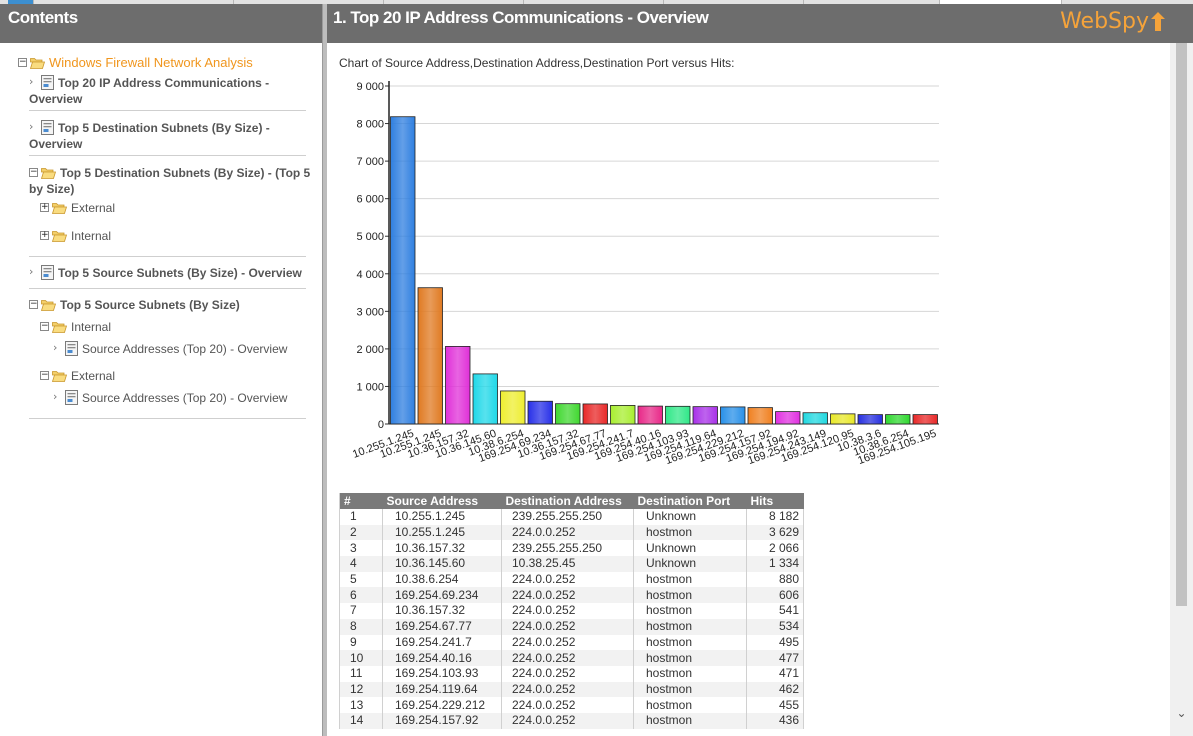 This screenshot has height=736, width=1193. What do you see at coordinates (571, 705) in the screenshot?
I see `table-row: 13 169.254.229.212 224.0.0.252 hostmon 455` at bounding box center [571, 705].